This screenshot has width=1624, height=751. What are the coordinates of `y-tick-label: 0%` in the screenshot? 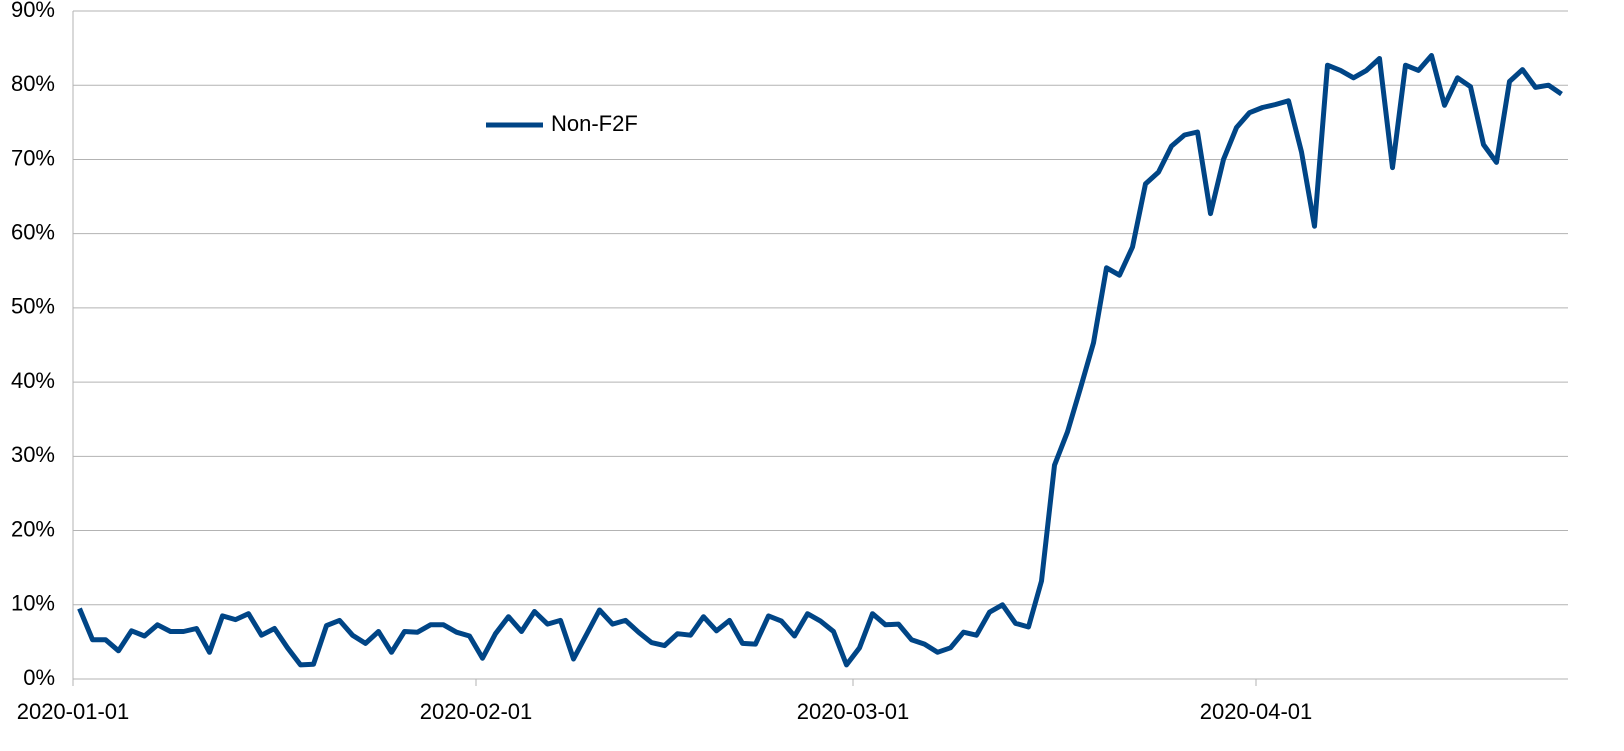 It's located at (39, 677).